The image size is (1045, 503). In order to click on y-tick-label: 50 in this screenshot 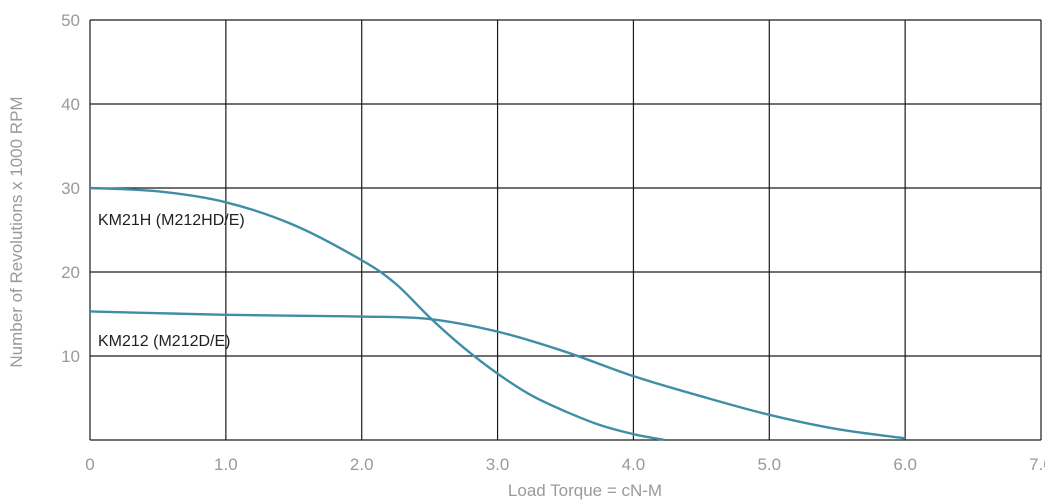, I will do `click(70, 20)`.